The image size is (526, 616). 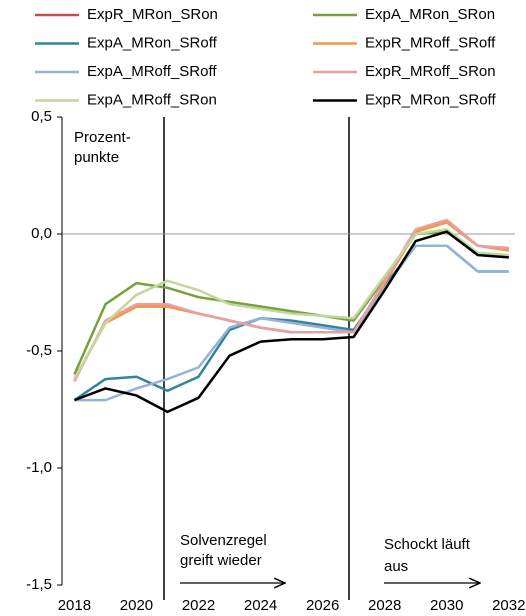 What do you see at coordinates (39, 467) in the screenshot?
I see `y-tick-label: -1,0` at bounding box center [39, 467].